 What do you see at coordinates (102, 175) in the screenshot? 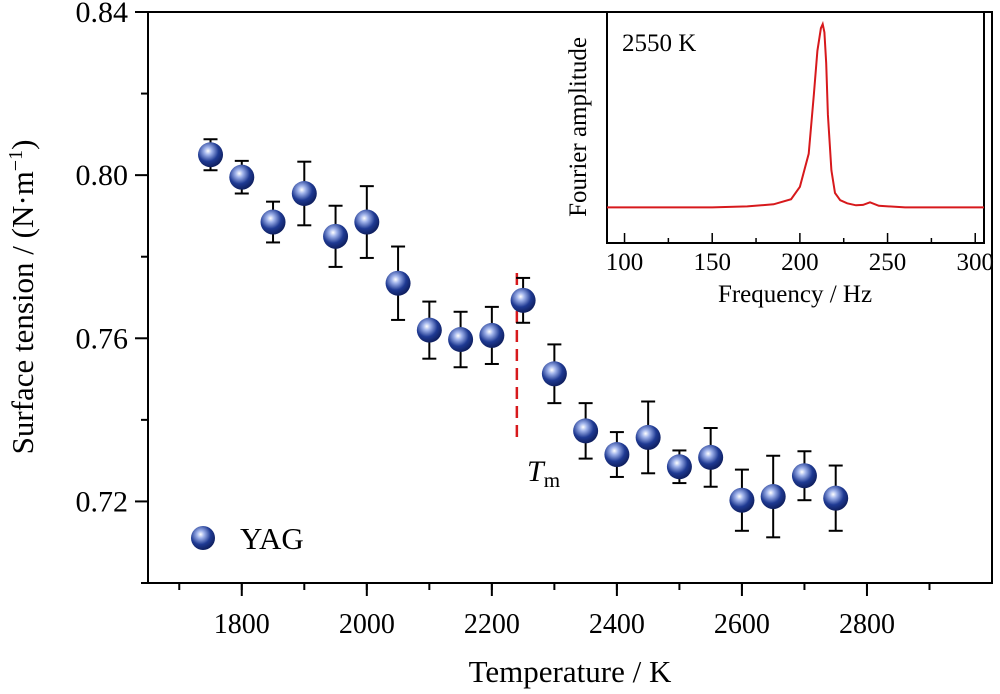
I see `y-tick-label: 0.80` at bounding box center [102, 175].